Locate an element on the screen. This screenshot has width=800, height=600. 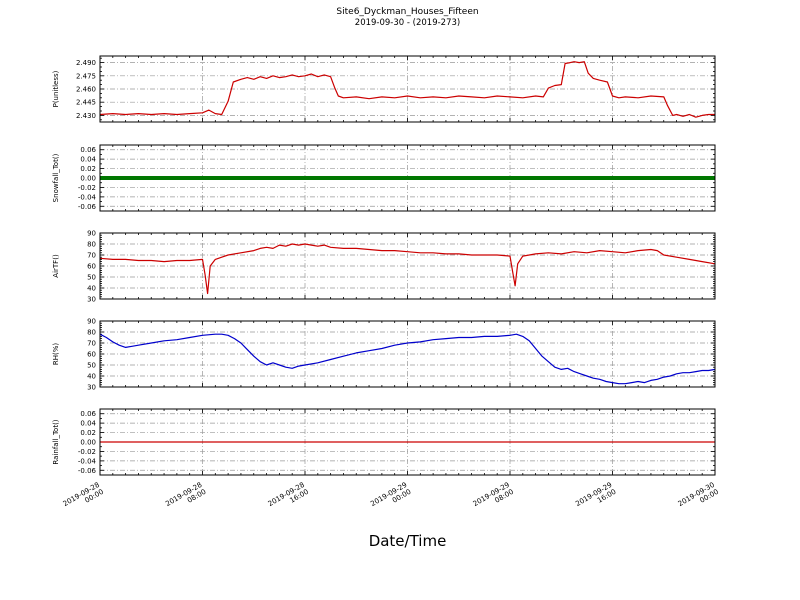
x-tick-label: 2019-09-2816:00 is located at coordinates (288, 498).